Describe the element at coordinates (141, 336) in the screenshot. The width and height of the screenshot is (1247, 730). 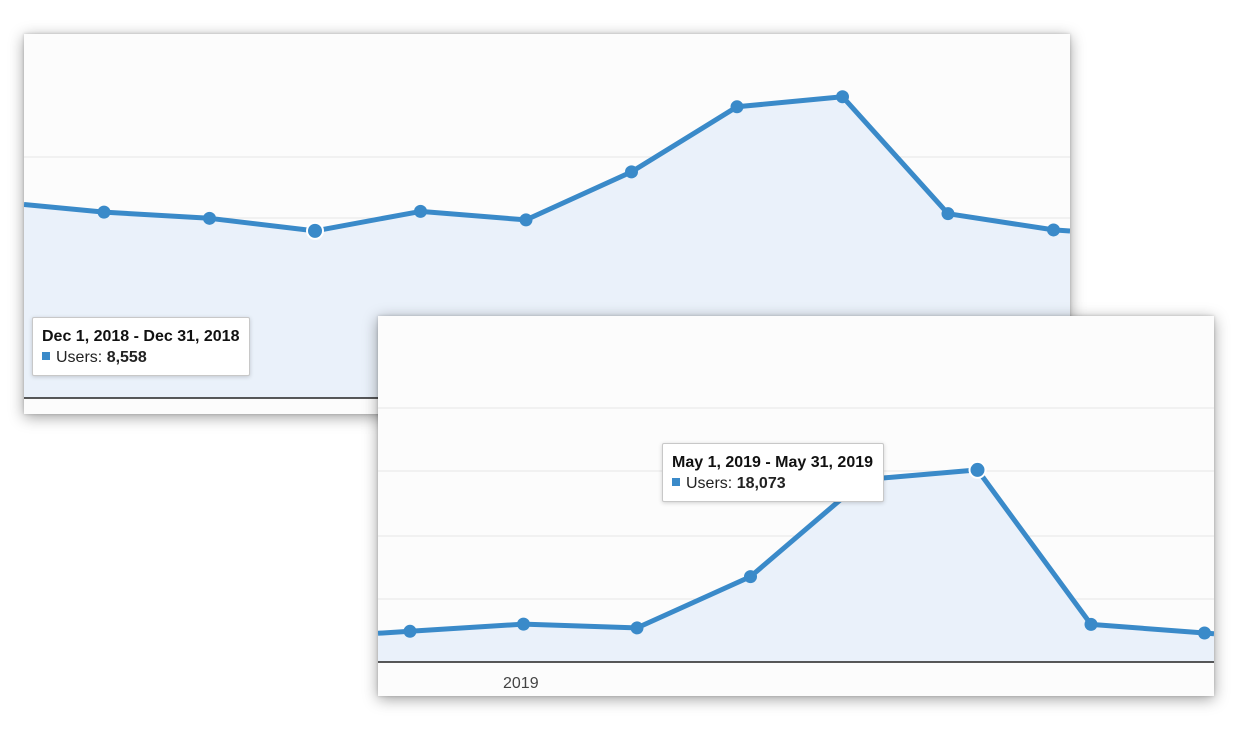
I see `tooltip-date-range: Dec 1, 2018 - Dec 31, 2018` at that location.